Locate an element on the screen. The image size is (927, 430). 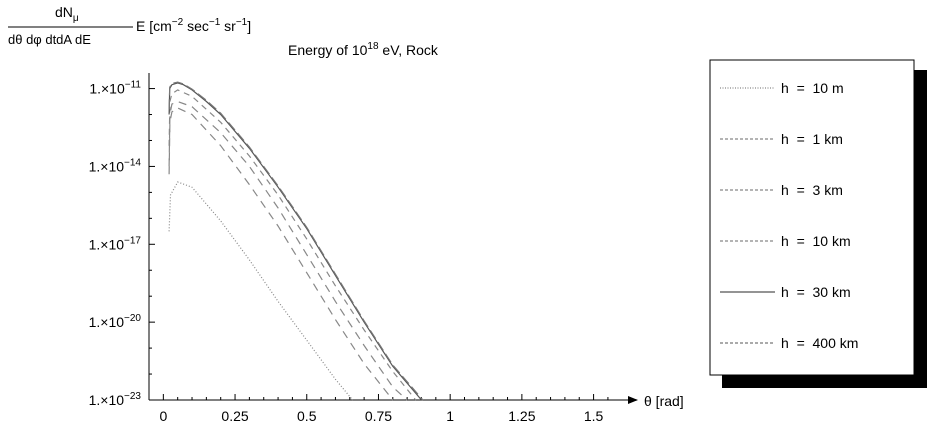
ylabel-mid1: sec is located at coordinates (196, 26).